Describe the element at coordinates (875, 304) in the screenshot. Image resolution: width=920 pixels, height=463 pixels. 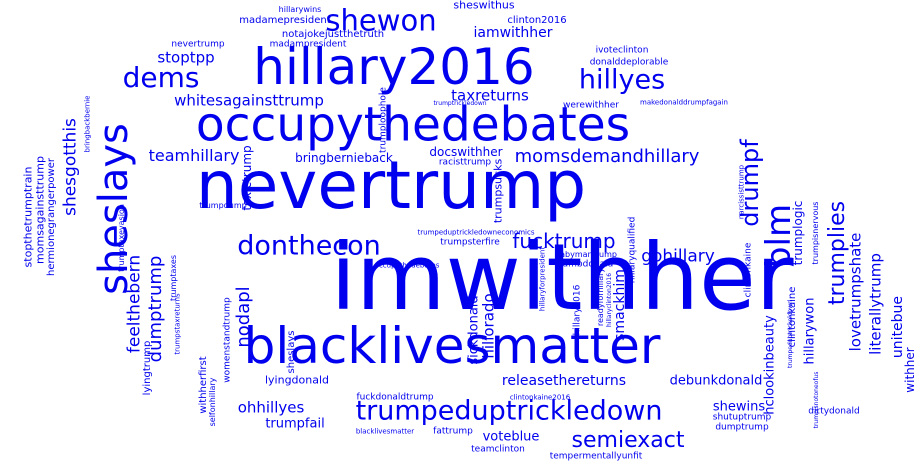
I see `word-literallytrump-vertical: literallytrump` at that location.